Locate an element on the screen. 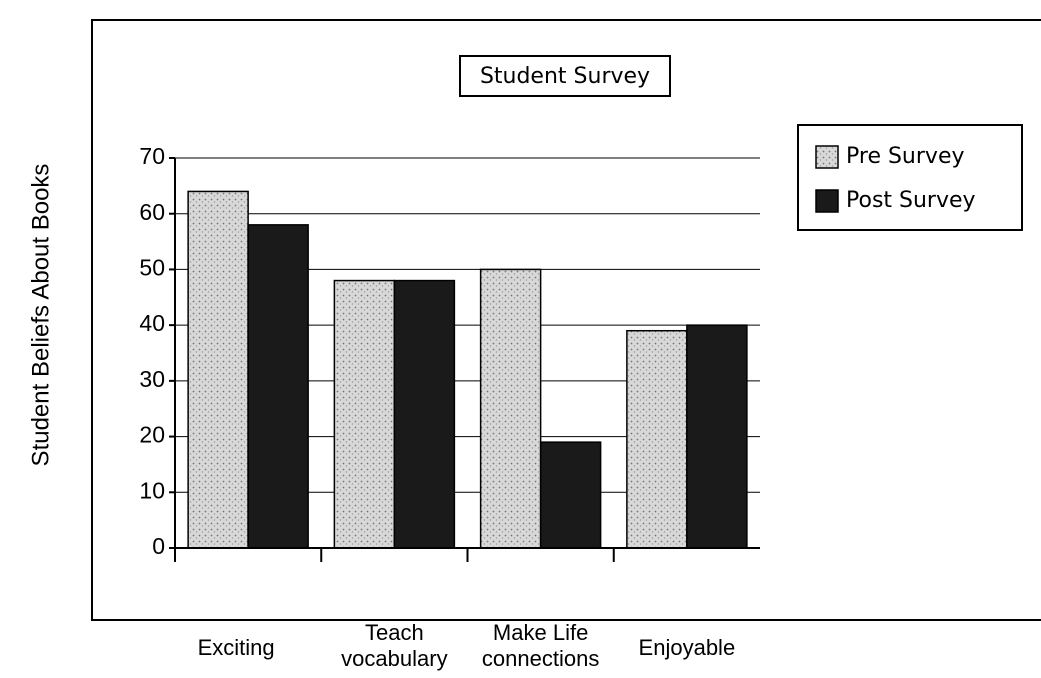 This screenshot has height=678, width=1041. y-tick-label: 60 is located at coordinates (152, 212).